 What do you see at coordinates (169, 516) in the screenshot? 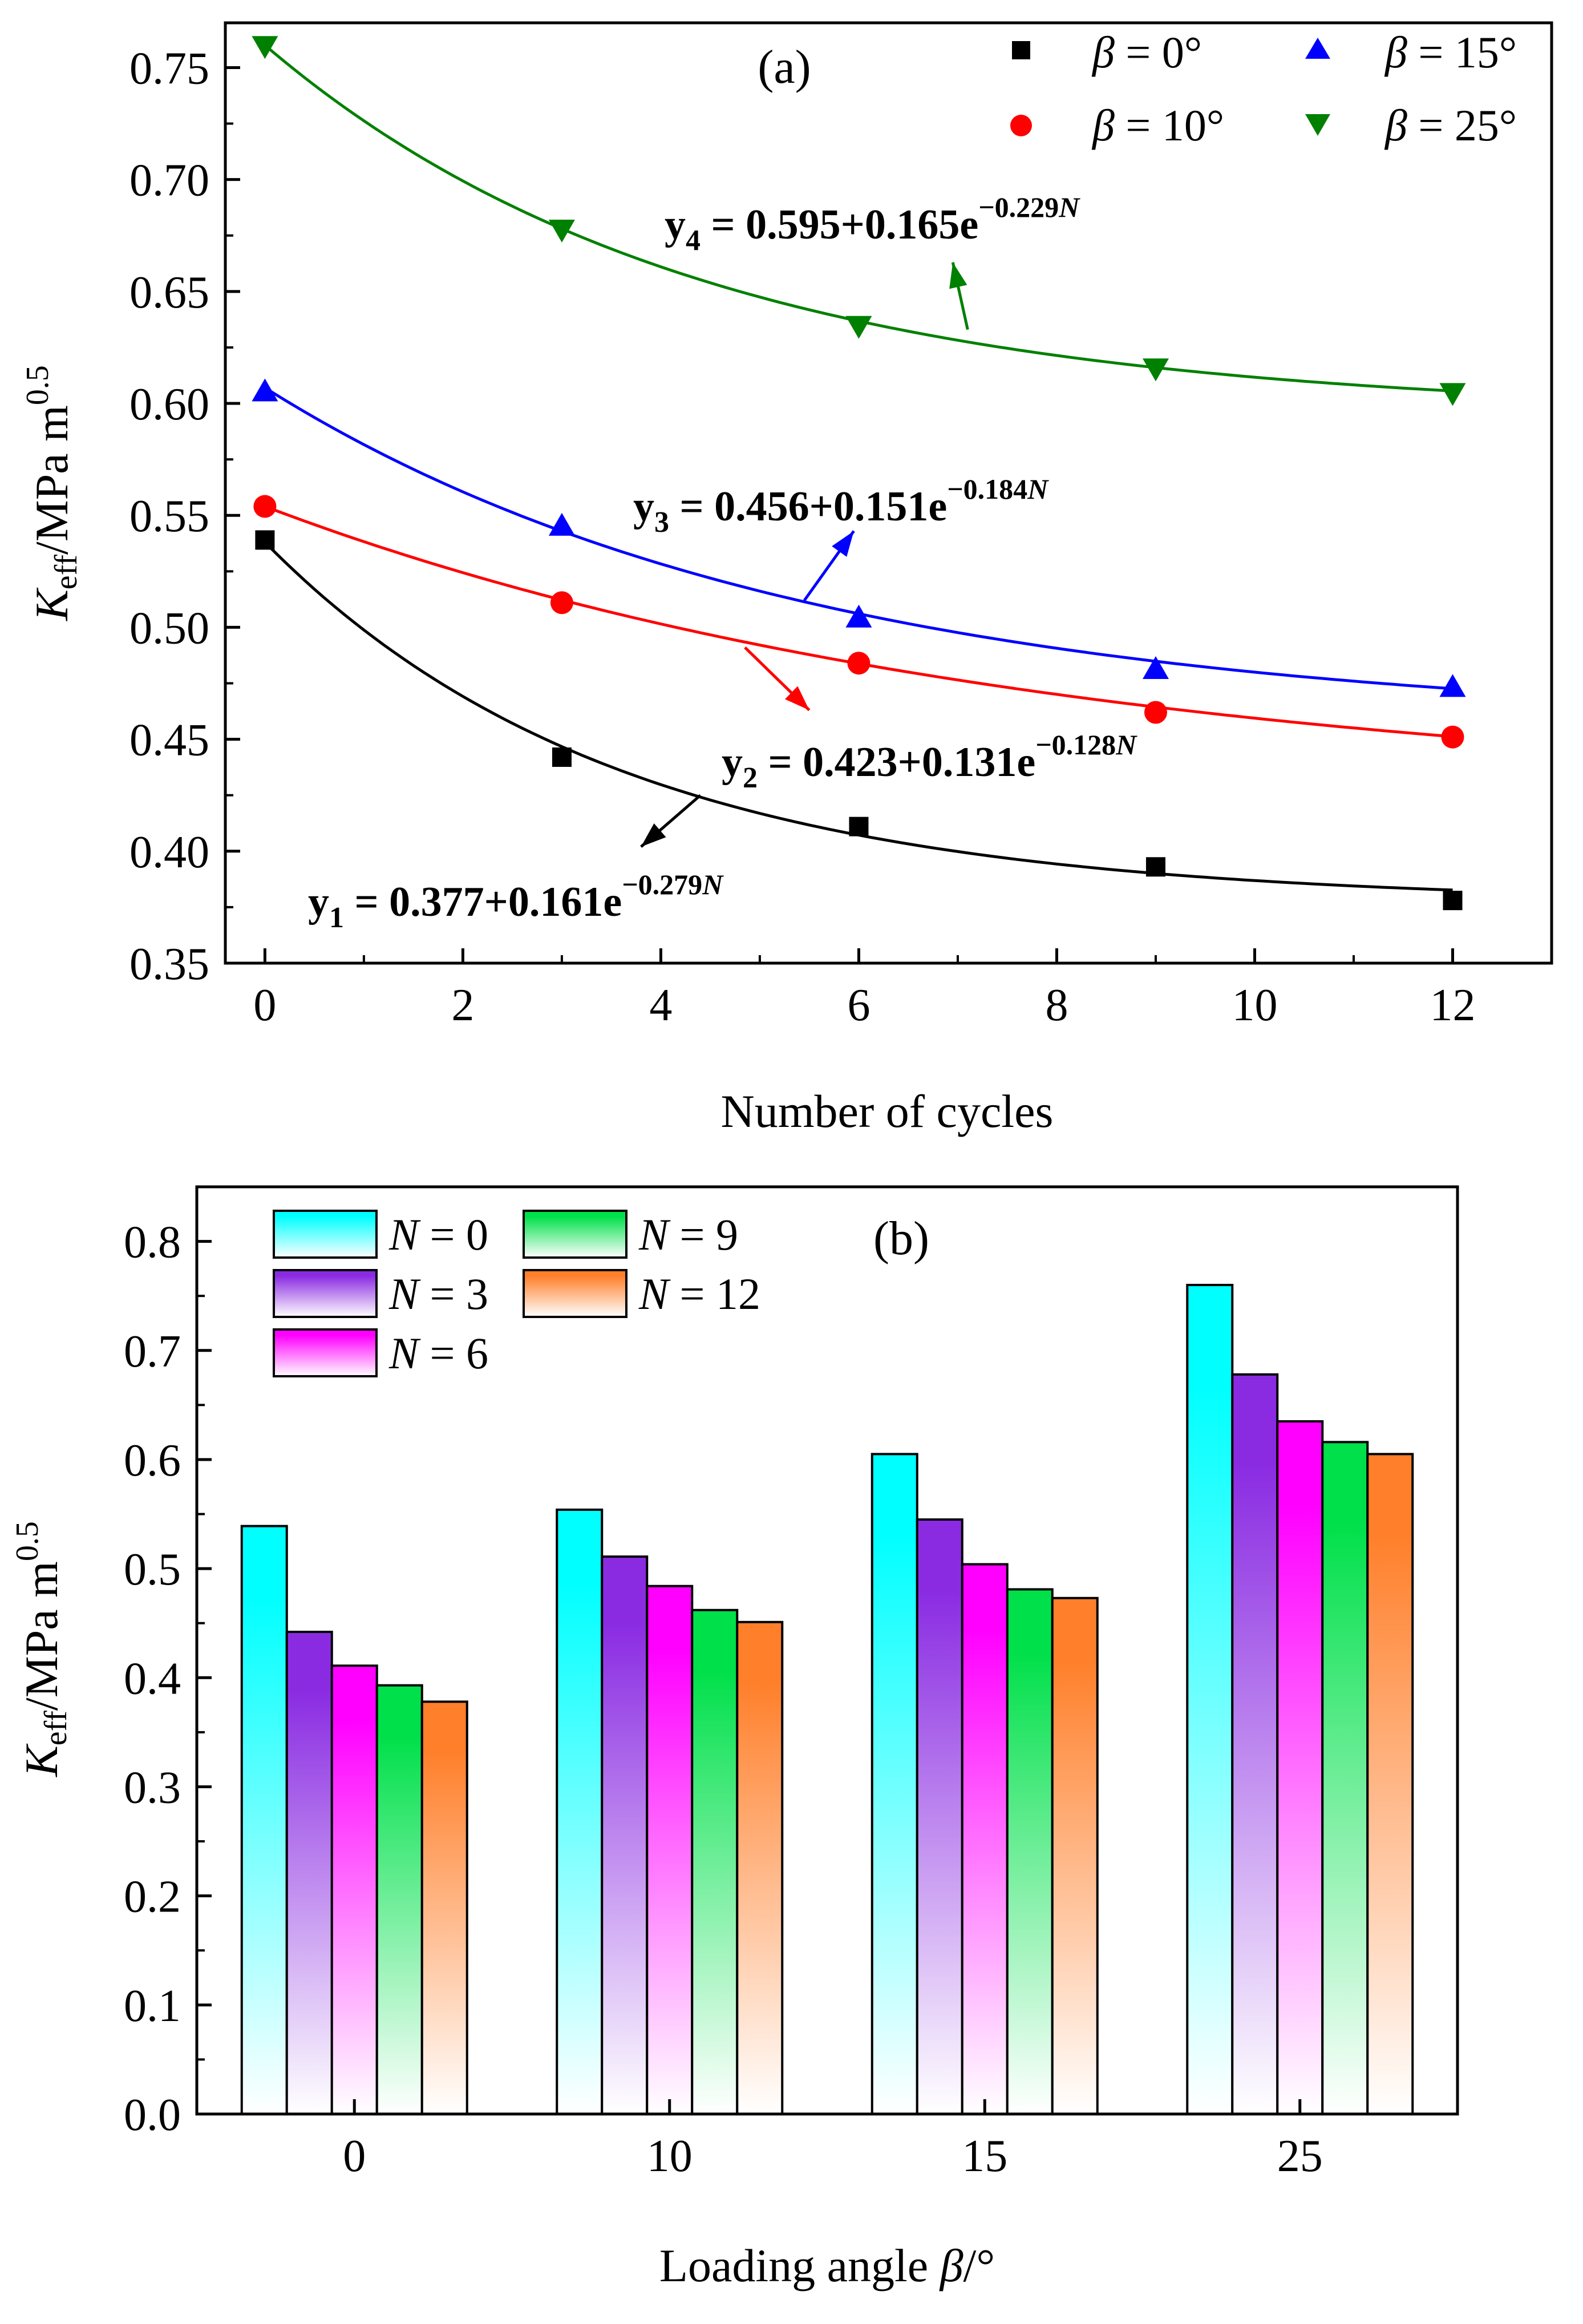
I see `y-tick-label: 0.55` at bounding box center [169, 516].